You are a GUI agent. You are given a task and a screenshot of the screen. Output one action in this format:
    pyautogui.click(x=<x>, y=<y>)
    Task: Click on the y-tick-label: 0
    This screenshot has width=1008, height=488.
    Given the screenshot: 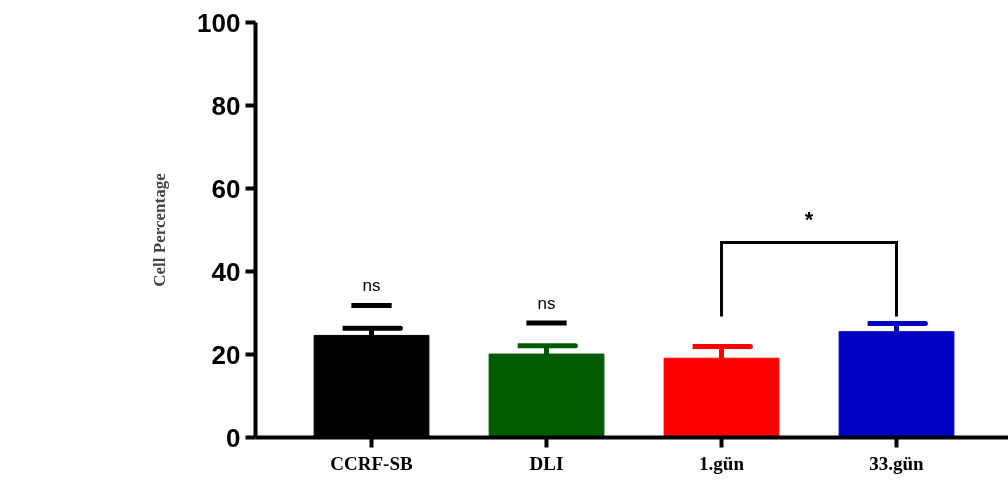 What is the action you would take?
    pyautogui.click(x=233, y=437)
    